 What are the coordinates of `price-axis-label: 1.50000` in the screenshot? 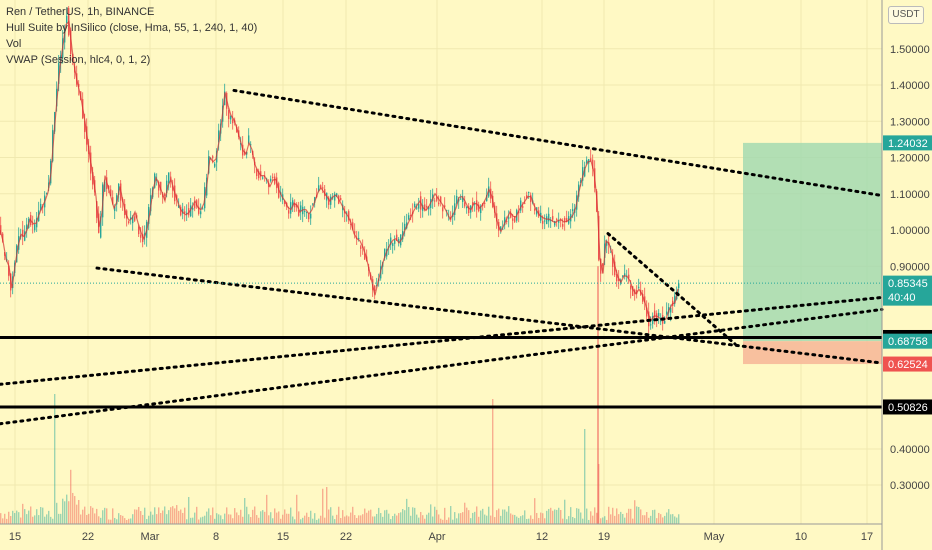 It's located at (910, 50).